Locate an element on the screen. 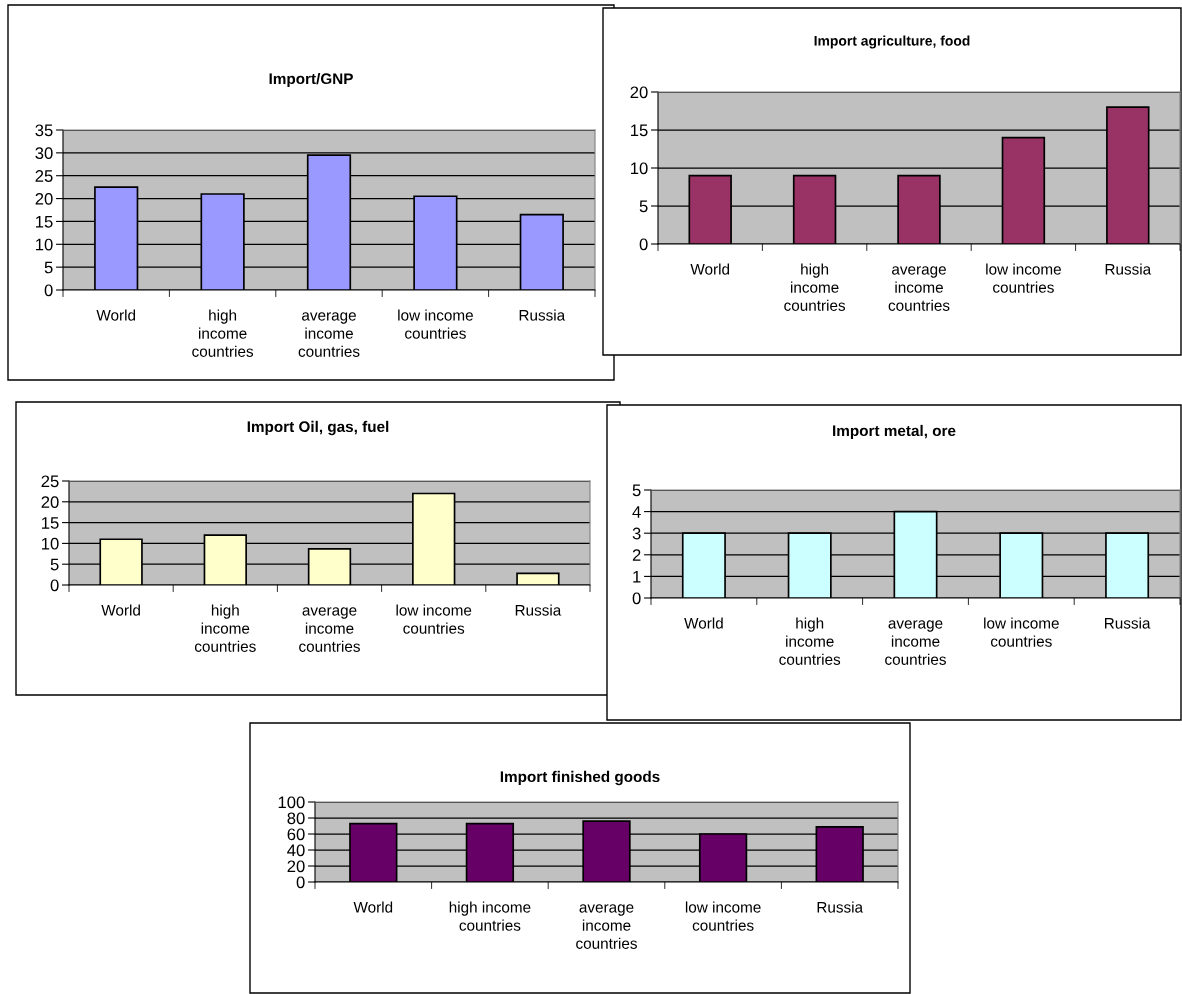 Image resolution: width=1182 pixels, height=994 pixels. y-tick-label: 2 is located at coordinates (636, 555).